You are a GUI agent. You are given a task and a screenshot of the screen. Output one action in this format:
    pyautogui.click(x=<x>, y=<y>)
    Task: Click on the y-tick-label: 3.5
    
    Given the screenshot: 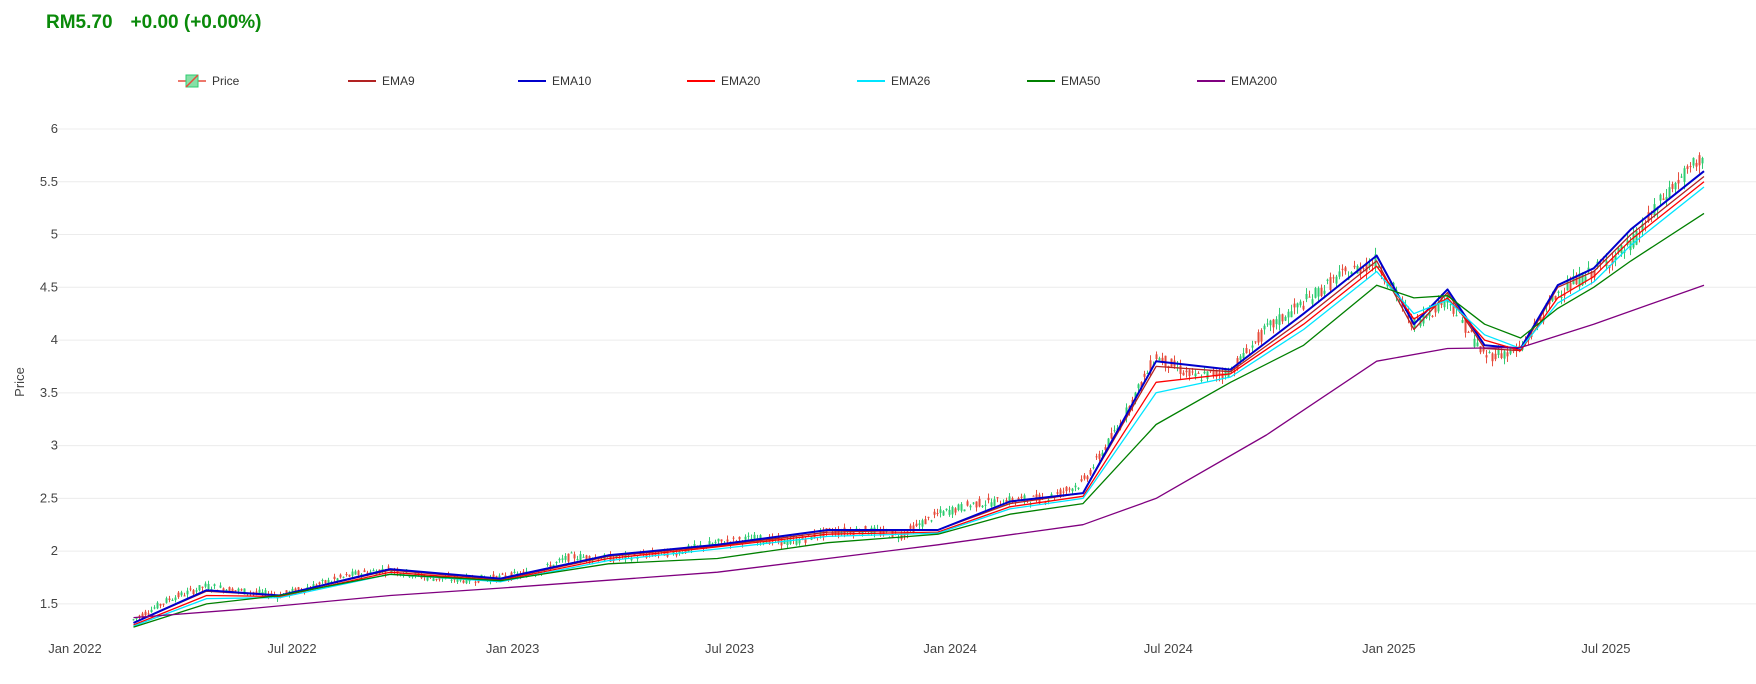 What is the action you would take?
    pyautogui.click(x=49, y=392)
    